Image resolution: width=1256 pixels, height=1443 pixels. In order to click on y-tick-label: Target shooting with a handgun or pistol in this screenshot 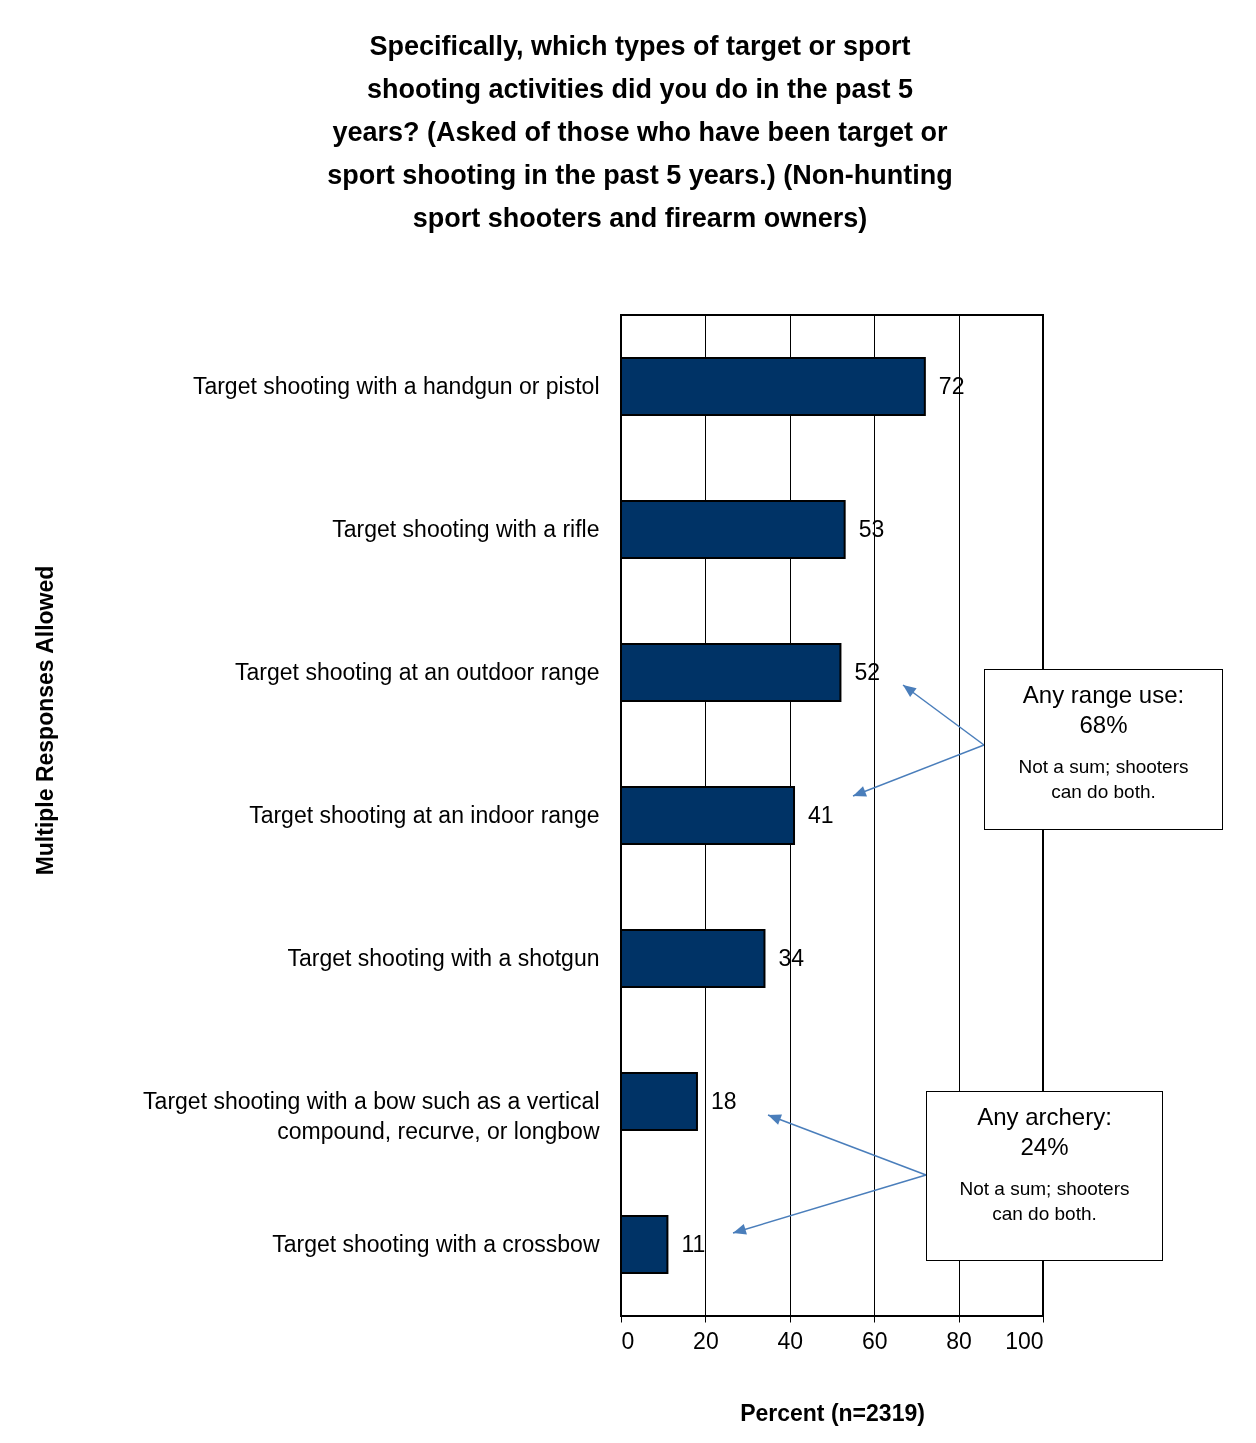, I will do `click(396, 385)`.